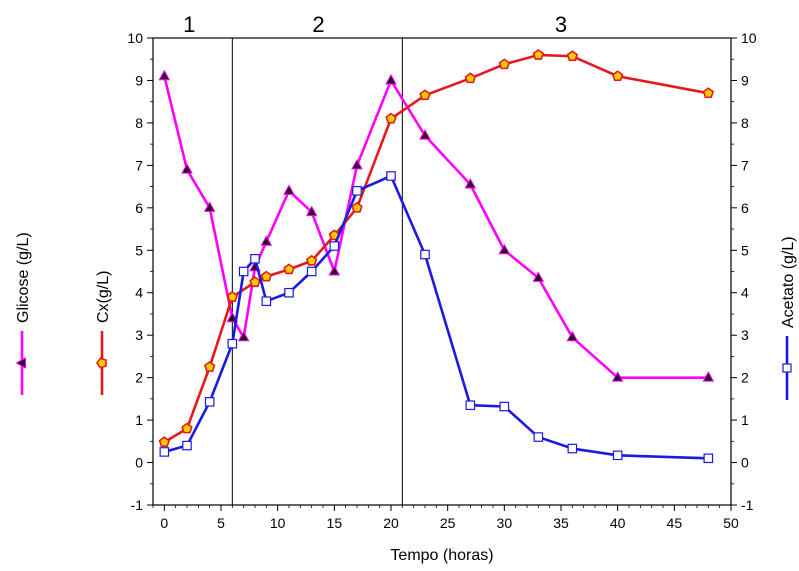  I want to click on legend-acetato-label: Acetato (g/L), so click(788, 282).